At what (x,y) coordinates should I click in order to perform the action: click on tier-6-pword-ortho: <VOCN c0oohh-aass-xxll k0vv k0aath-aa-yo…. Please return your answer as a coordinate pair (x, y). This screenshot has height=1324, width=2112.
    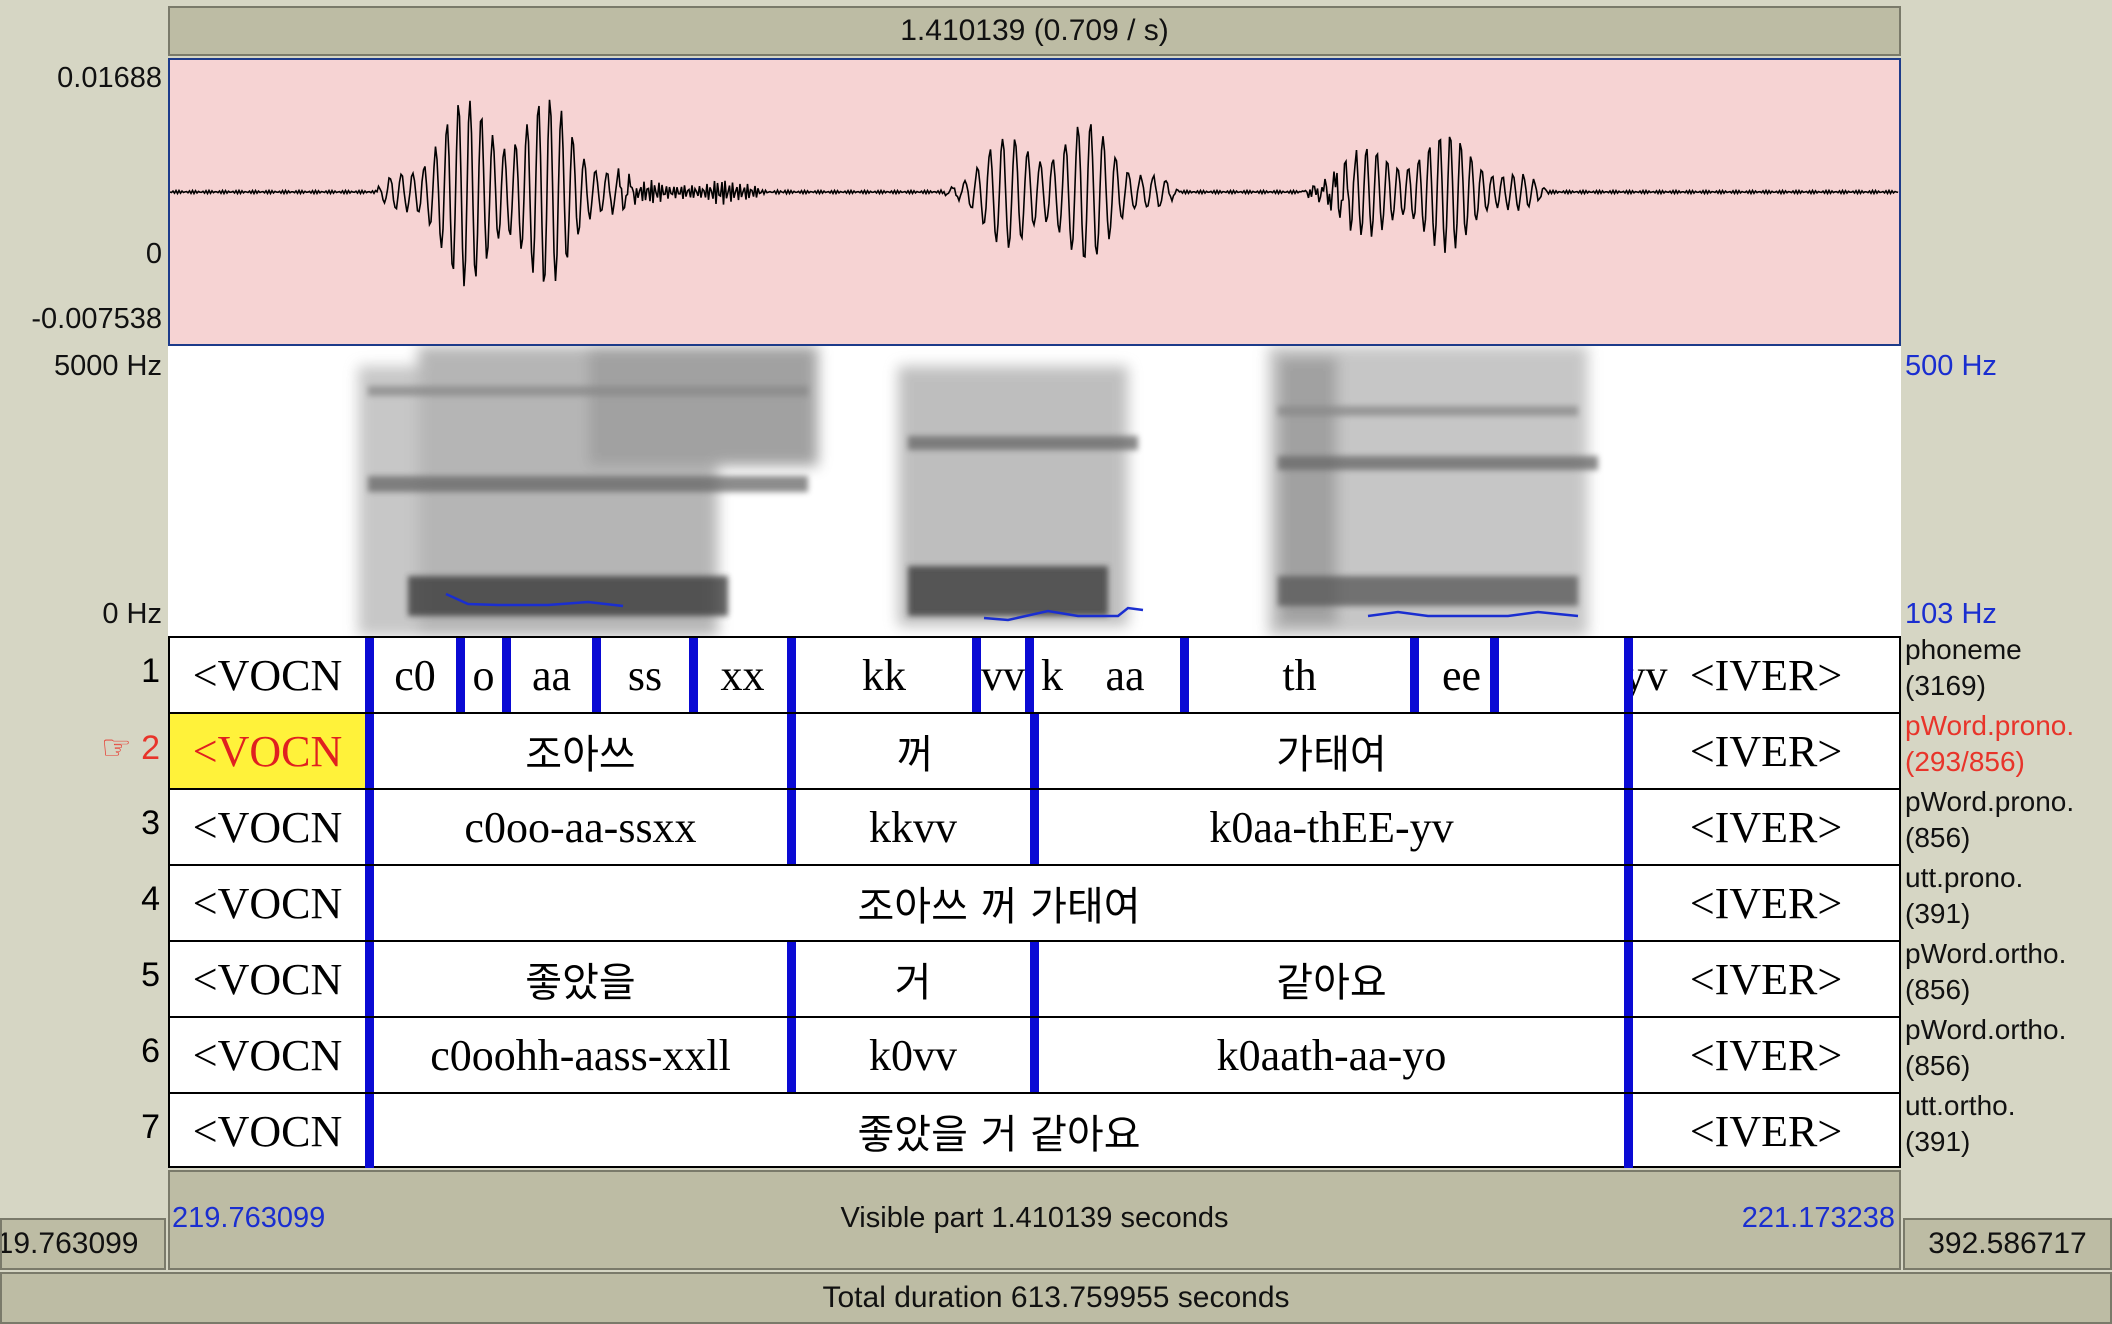
    Looking at the image, I should click on (1034, 1056).